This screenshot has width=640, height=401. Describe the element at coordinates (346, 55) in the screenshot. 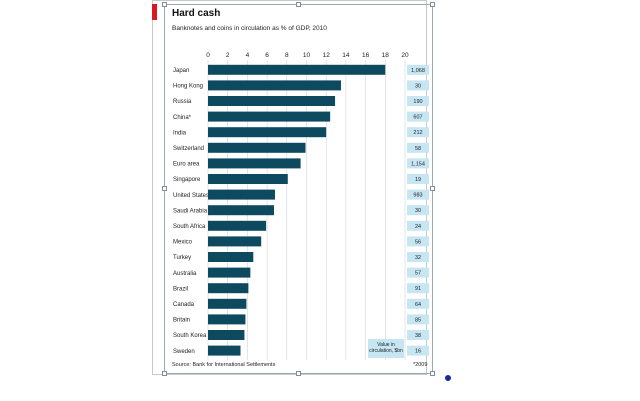

I see `x-tick-label: 14` at that location.